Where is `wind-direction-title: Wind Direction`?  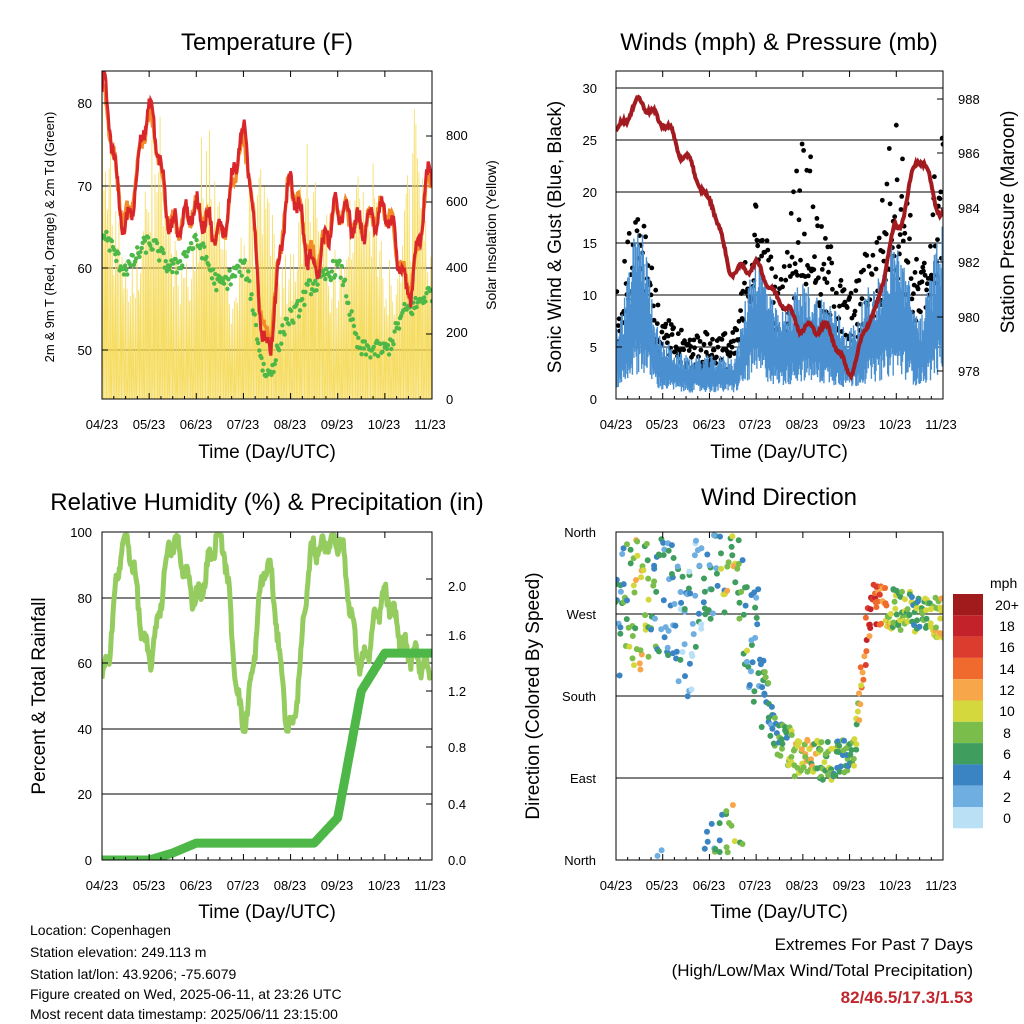 wind-direction-title: Wind Direction is located at coordinates (779, 497).